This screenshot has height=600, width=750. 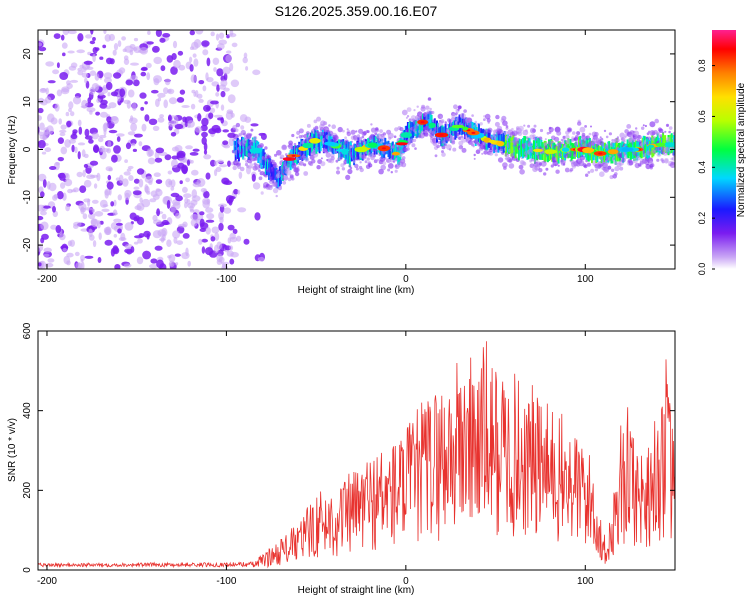 I want to click on snr-xtick-label: -200, so click(x=47, y=581).